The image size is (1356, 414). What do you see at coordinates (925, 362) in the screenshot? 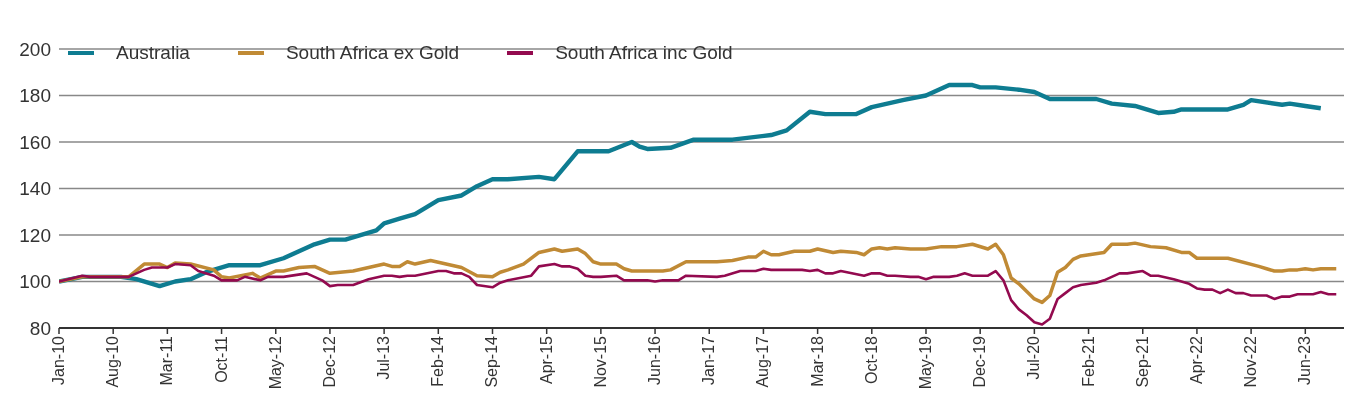
I see `x-tick-label: May-19` at bounding box center [925, 362].